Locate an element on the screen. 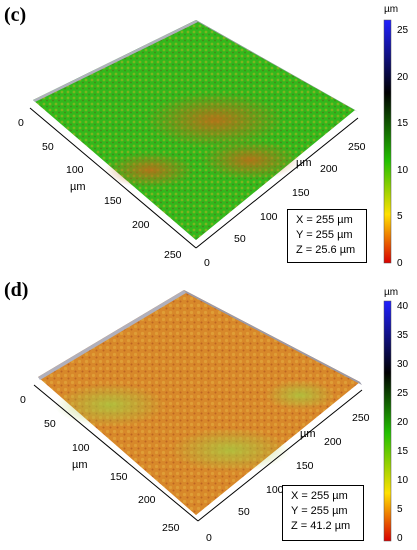  colorbar-tick: 40 is located at coordinates (403, 306).